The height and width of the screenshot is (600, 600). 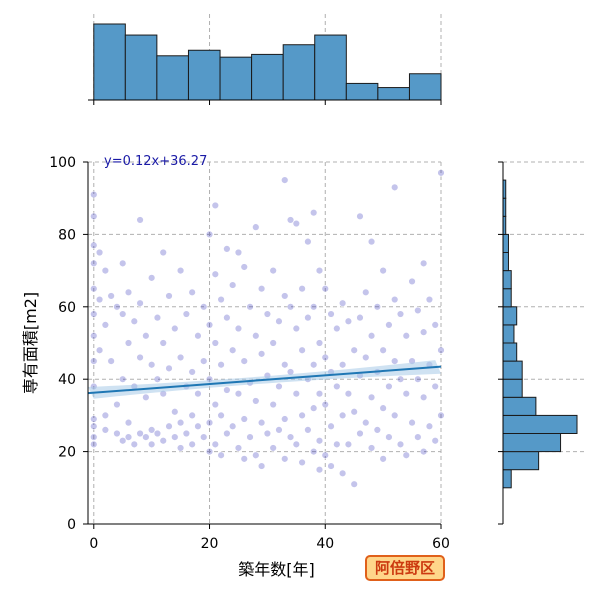 I want to click on y-tick-label: 80, so click(x=67, y=235).